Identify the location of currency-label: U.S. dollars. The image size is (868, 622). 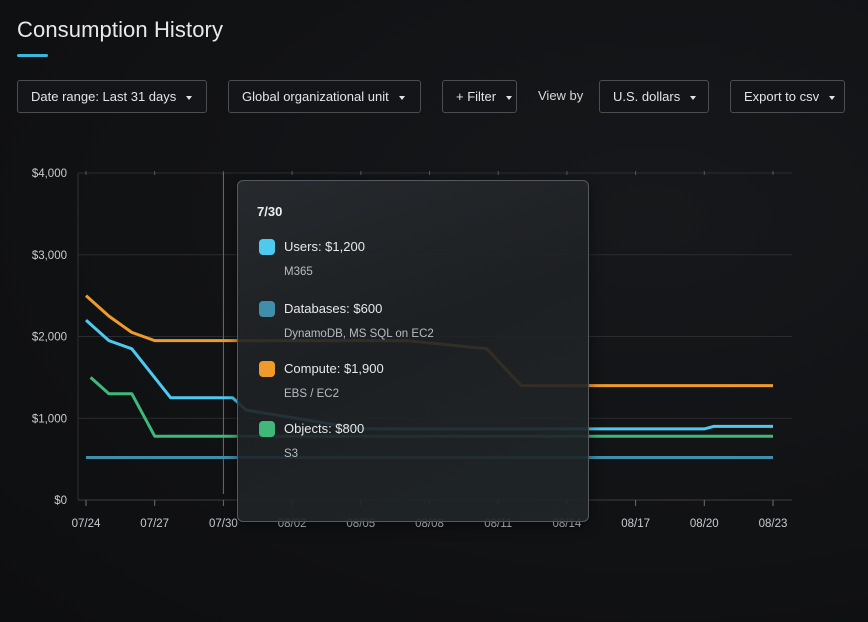
(647, 96).